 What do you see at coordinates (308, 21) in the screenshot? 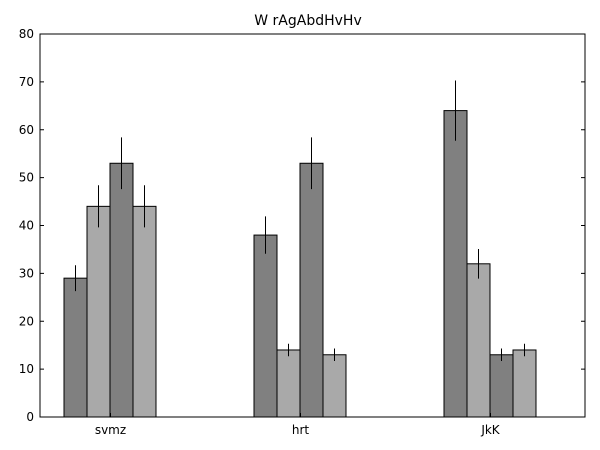
I see `chart-title: W rAgAbdHvHv` at bounding box center [308, 21].